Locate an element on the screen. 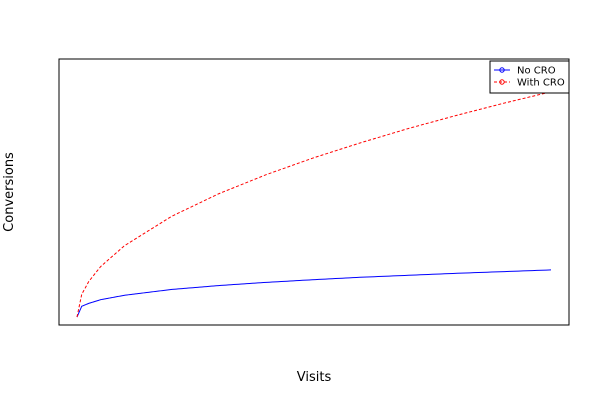 The width and height of the screenshot is (600, 400). series-line-no-cro is located at coordinates (314, 293).